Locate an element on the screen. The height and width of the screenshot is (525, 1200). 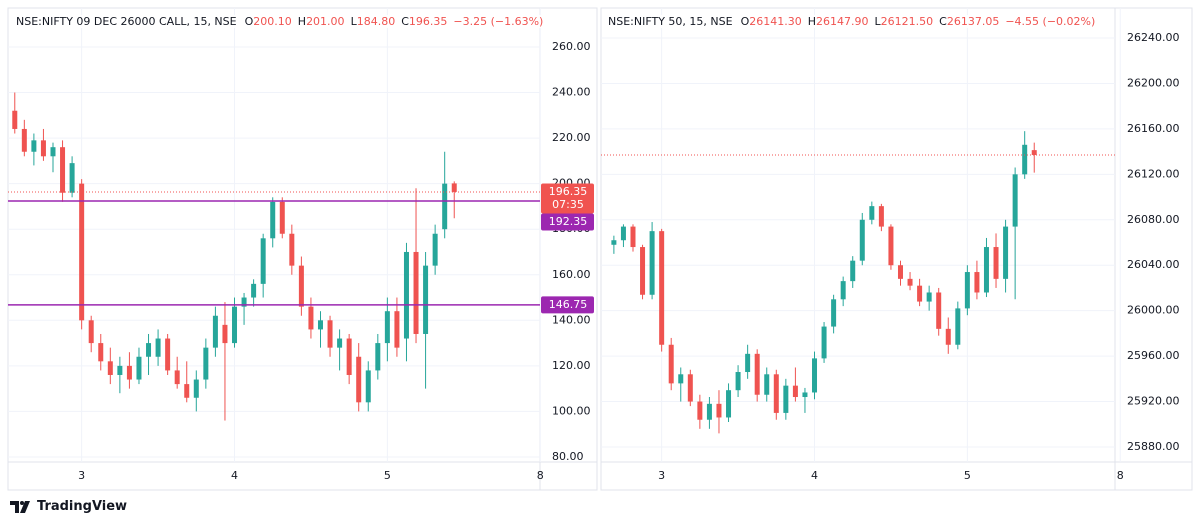
y-tick-label: 120.00 is located at coordinates (571, 365).